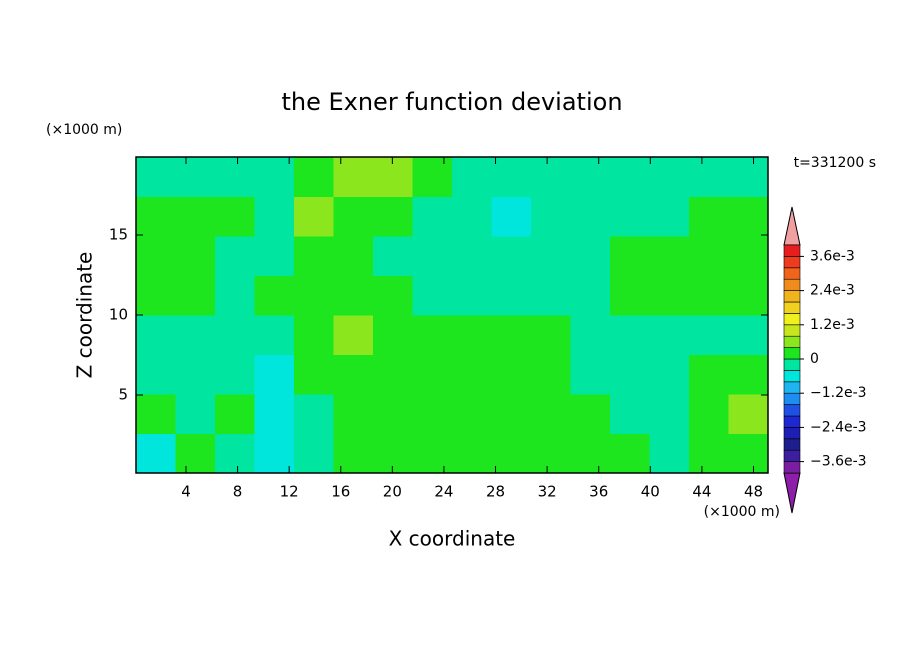  I want to click on time-label: t=331200 s, so click(835, 163).